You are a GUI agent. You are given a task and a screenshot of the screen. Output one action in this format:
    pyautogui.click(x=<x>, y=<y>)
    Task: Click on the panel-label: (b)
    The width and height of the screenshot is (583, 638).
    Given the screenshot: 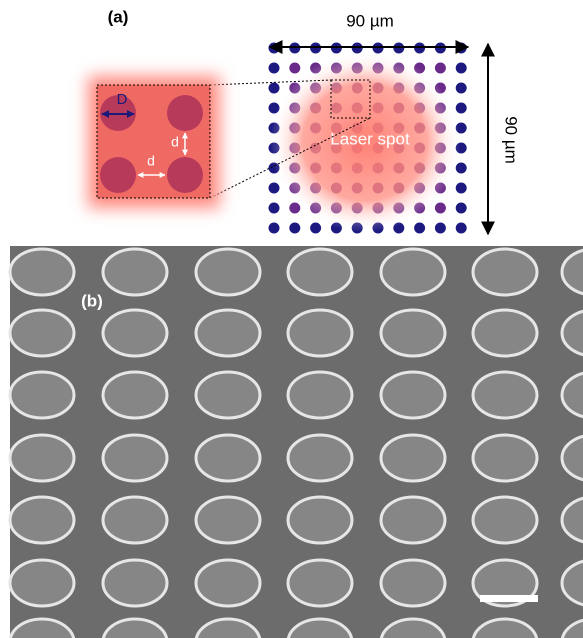 What is the action you would take?
    pyautogui.click(x=92, y=300)
    